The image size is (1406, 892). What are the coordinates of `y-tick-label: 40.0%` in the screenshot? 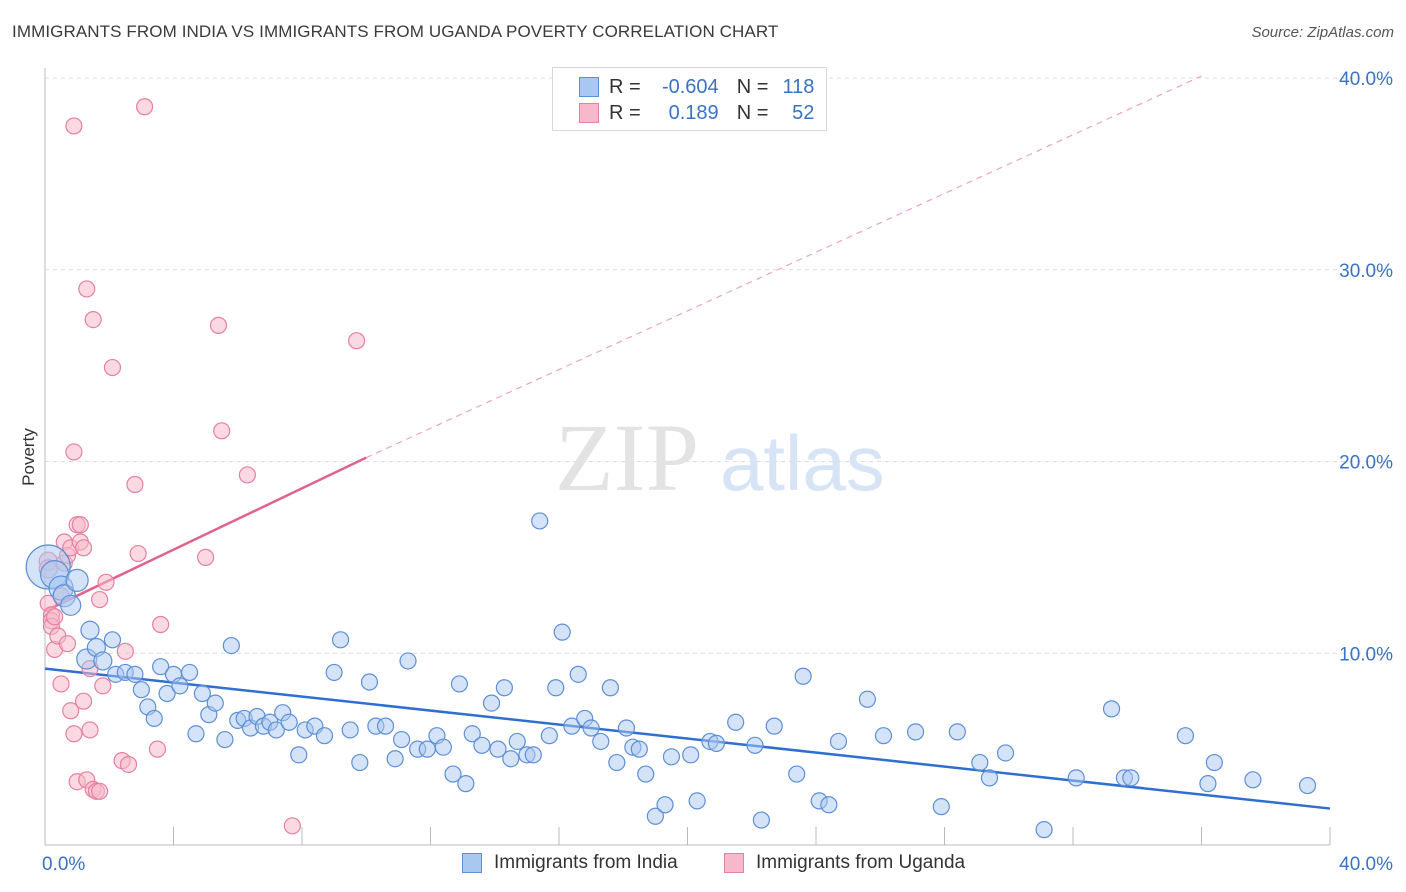 It's located at (1366, 79).